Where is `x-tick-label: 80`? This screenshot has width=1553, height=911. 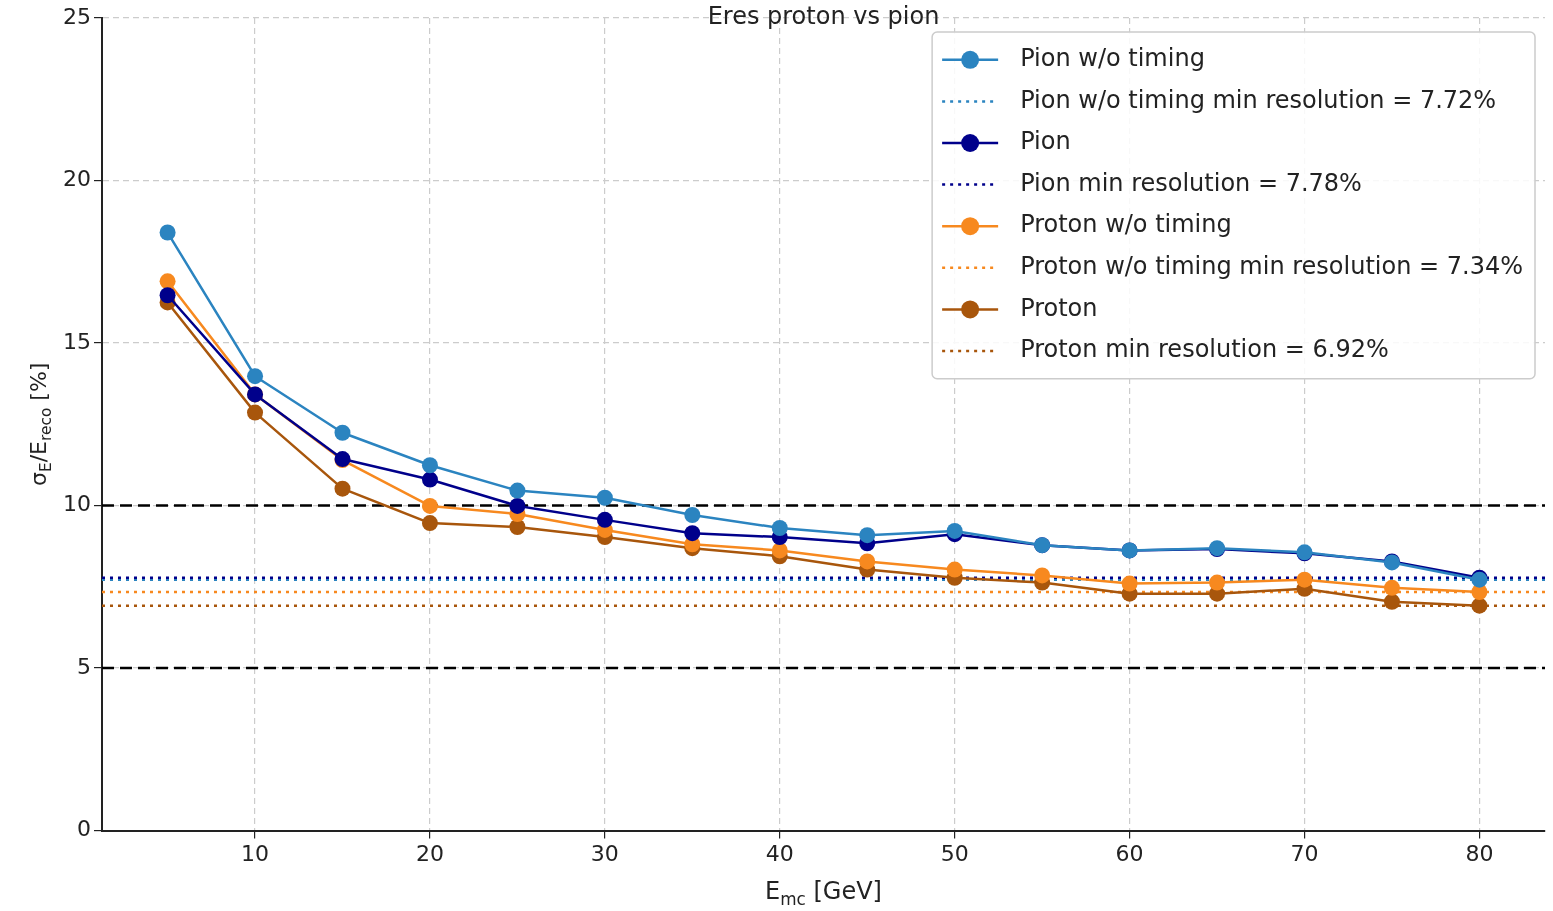
x-tick-label: 80 is located at coordinates (1479, 853).